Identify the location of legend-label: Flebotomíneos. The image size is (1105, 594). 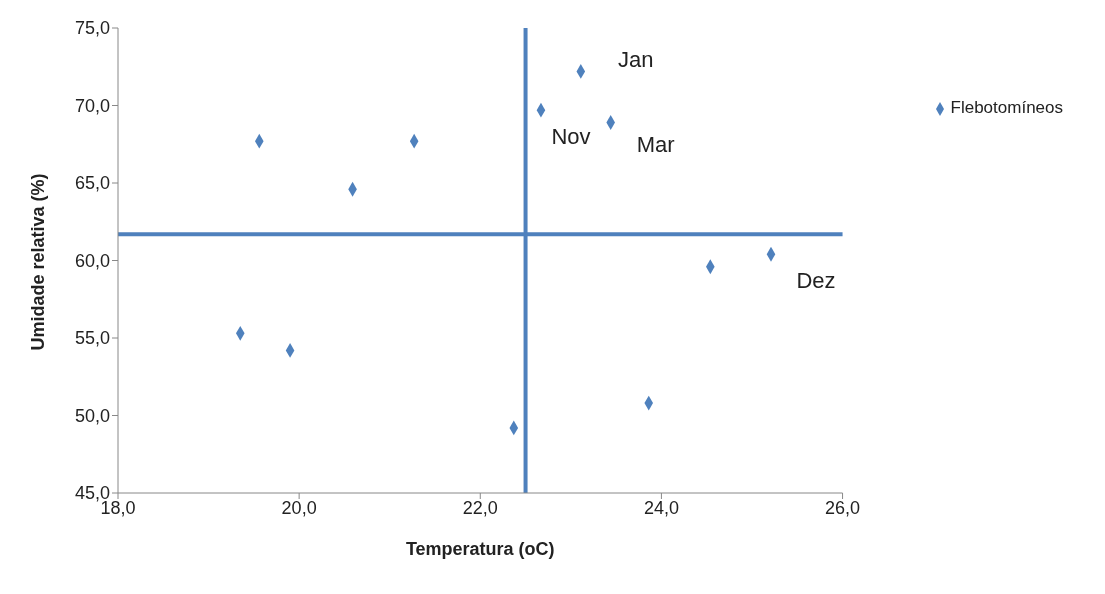
(1006, 107).